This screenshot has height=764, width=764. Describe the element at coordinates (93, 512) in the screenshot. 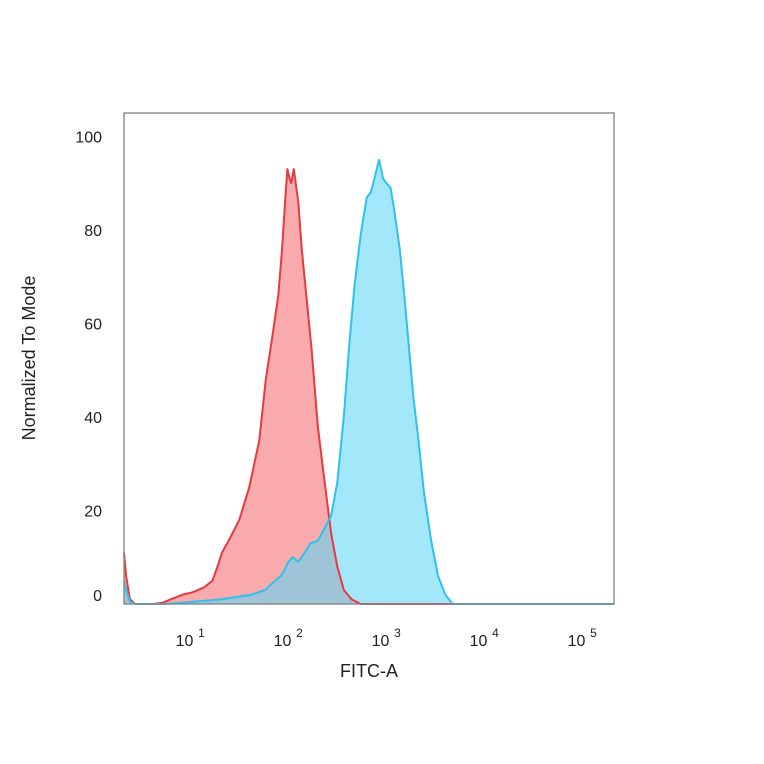

I see `y-tick-label: 20` at that location.